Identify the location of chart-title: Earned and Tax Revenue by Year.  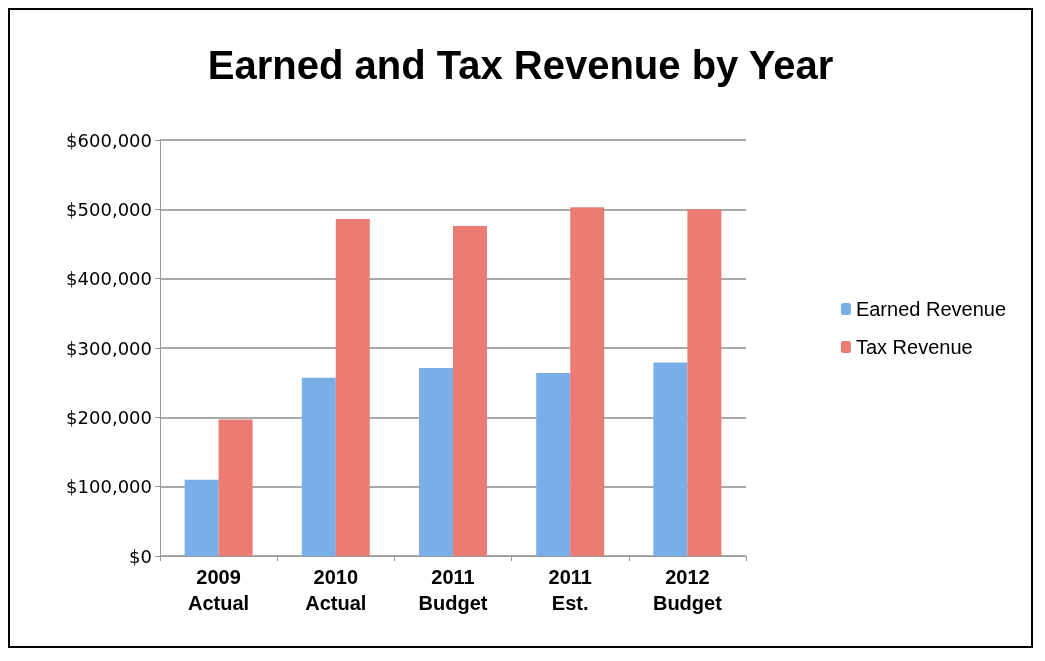
(520, 65).